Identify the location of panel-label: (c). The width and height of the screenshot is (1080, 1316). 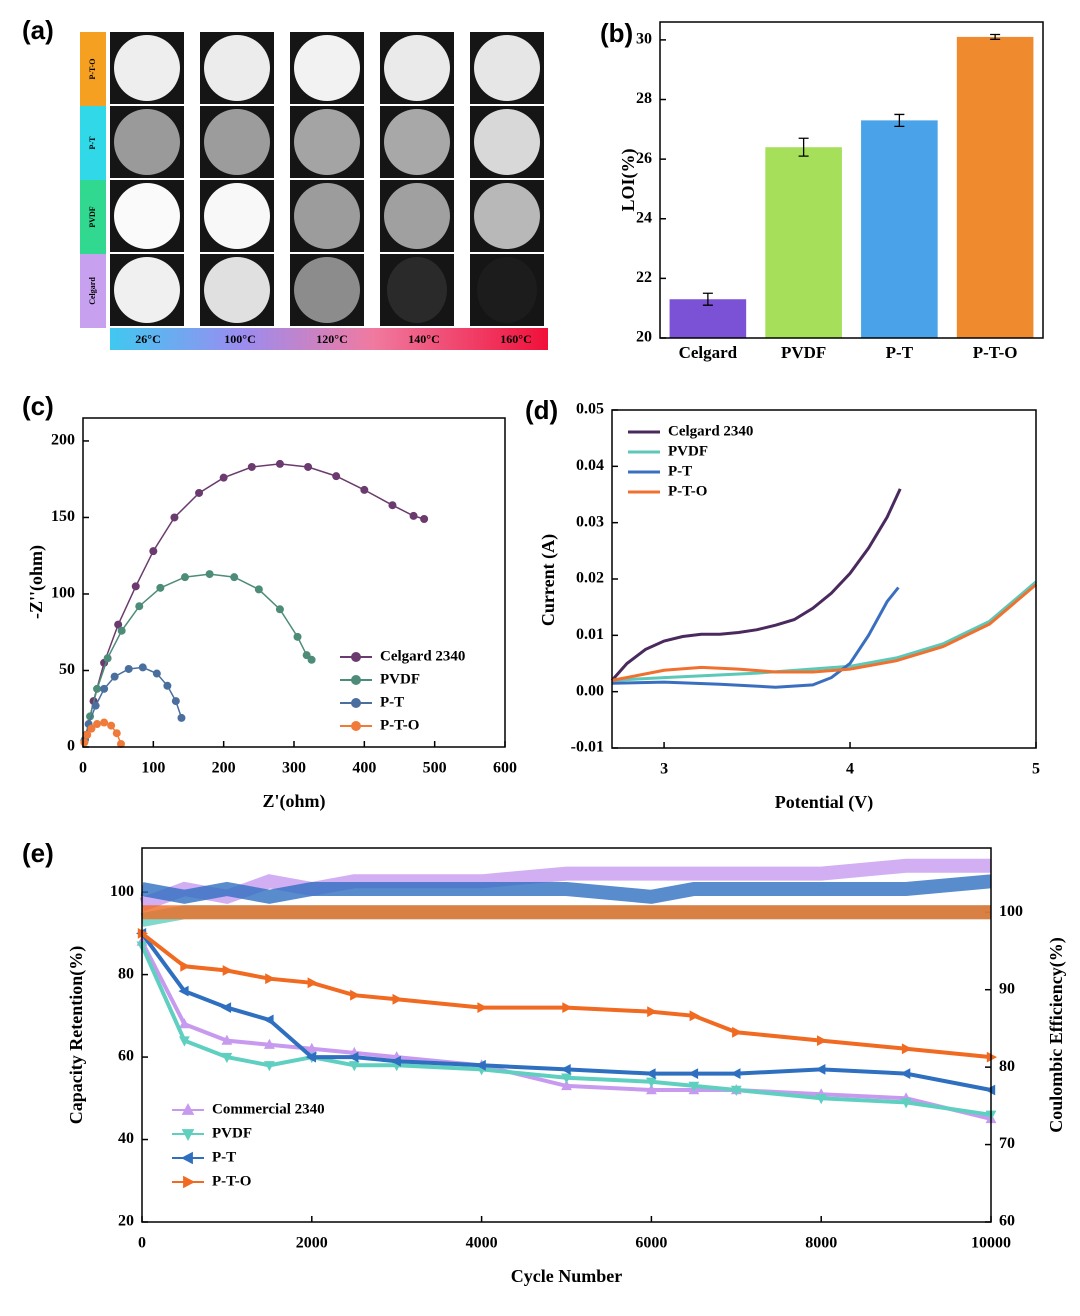
(38, 406).